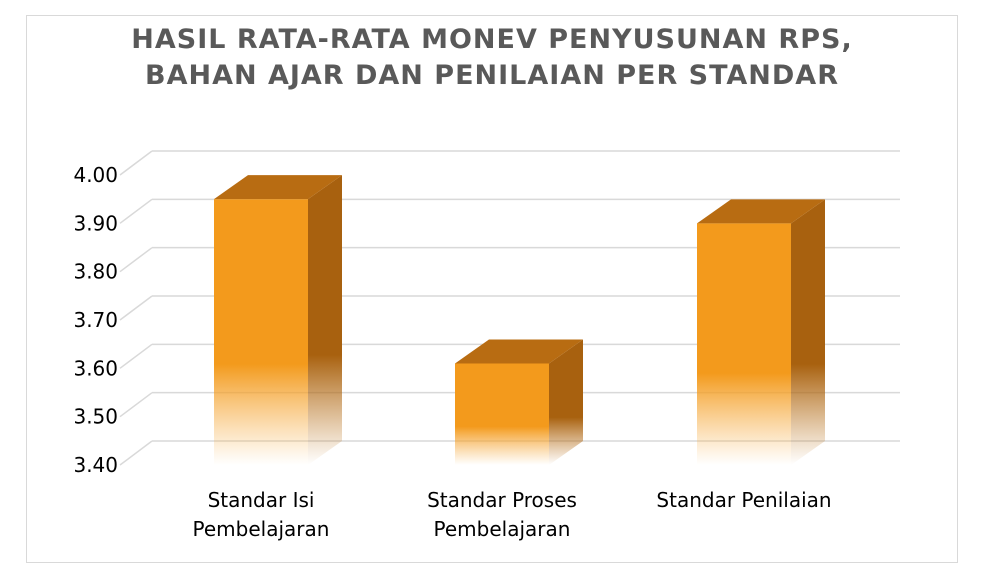 The height and width of the screenshot is (587, 984). Describe the element at coordinates (95, 465) in the screenshot. I see `y-tick-label: 3.40` at that location.